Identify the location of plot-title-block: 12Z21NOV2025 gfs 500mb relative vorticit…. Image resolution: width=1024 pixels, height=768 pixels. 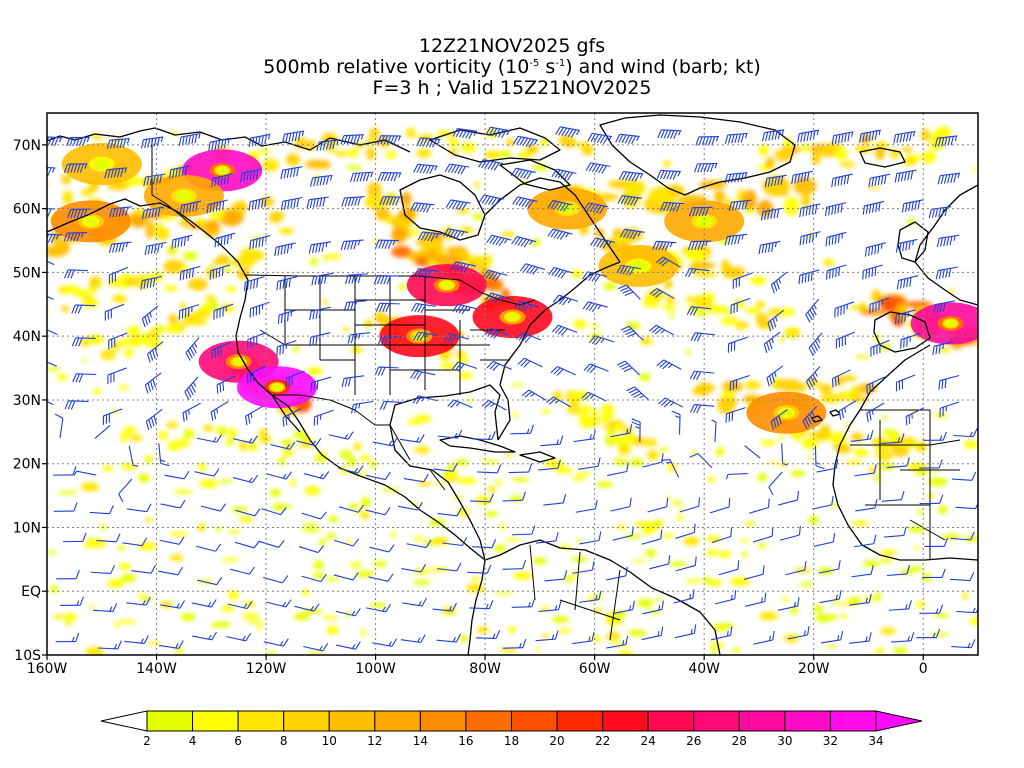
(512, 67).